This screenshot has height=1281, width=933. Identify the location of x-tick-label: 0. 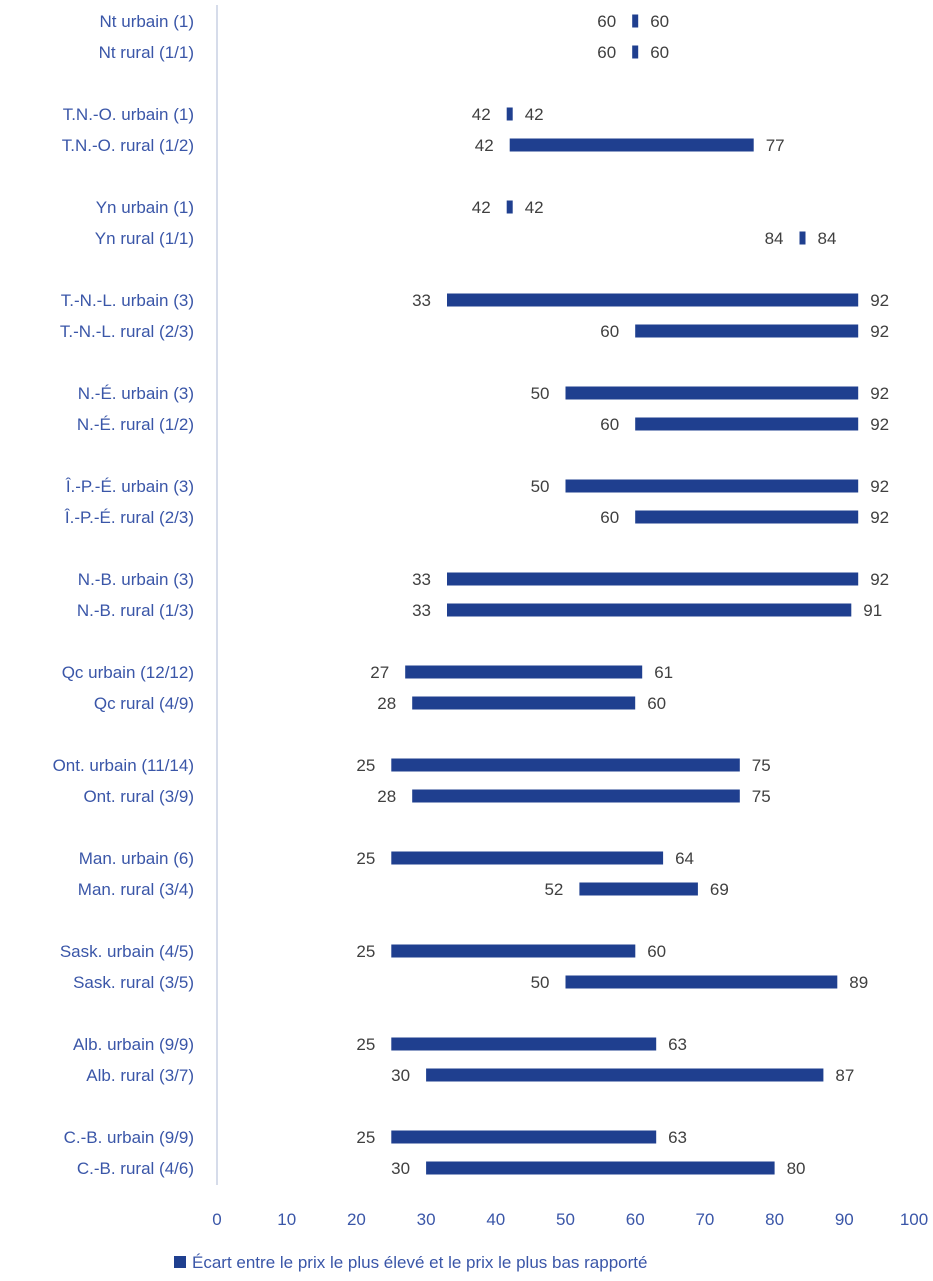
(216, 1219).